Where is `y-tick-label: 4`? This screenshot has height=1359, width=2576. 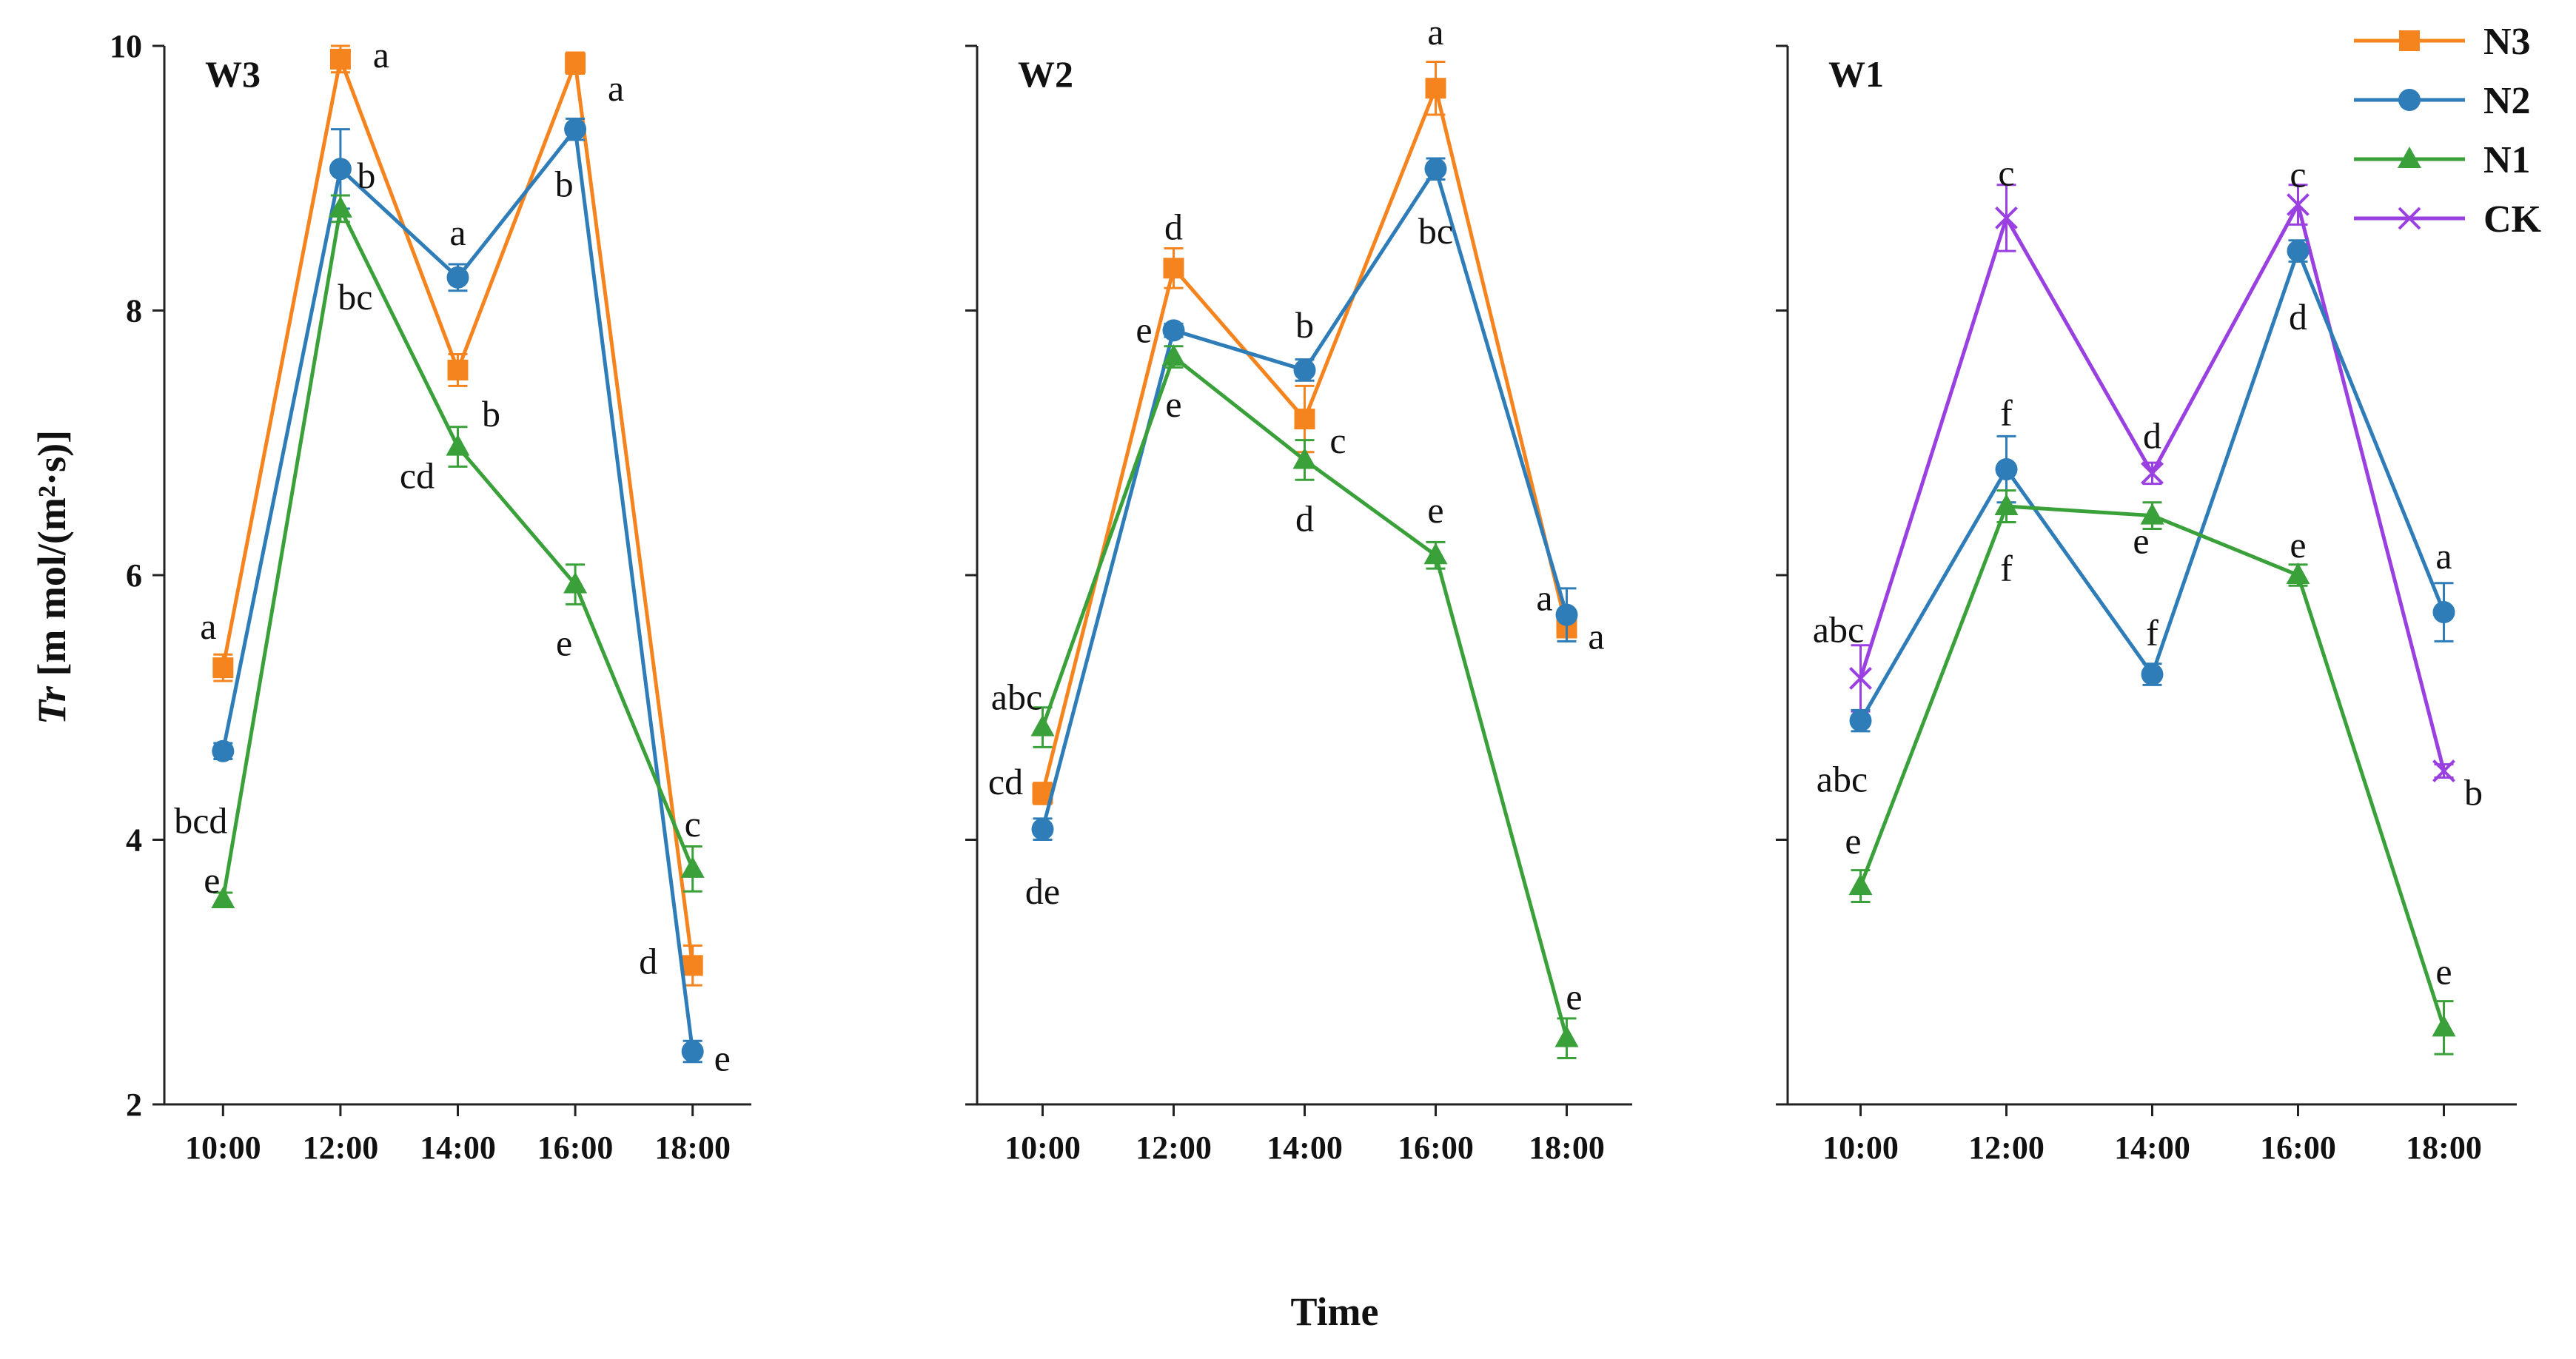
y-tick-label: 4 is located at coordinates (134, 841).